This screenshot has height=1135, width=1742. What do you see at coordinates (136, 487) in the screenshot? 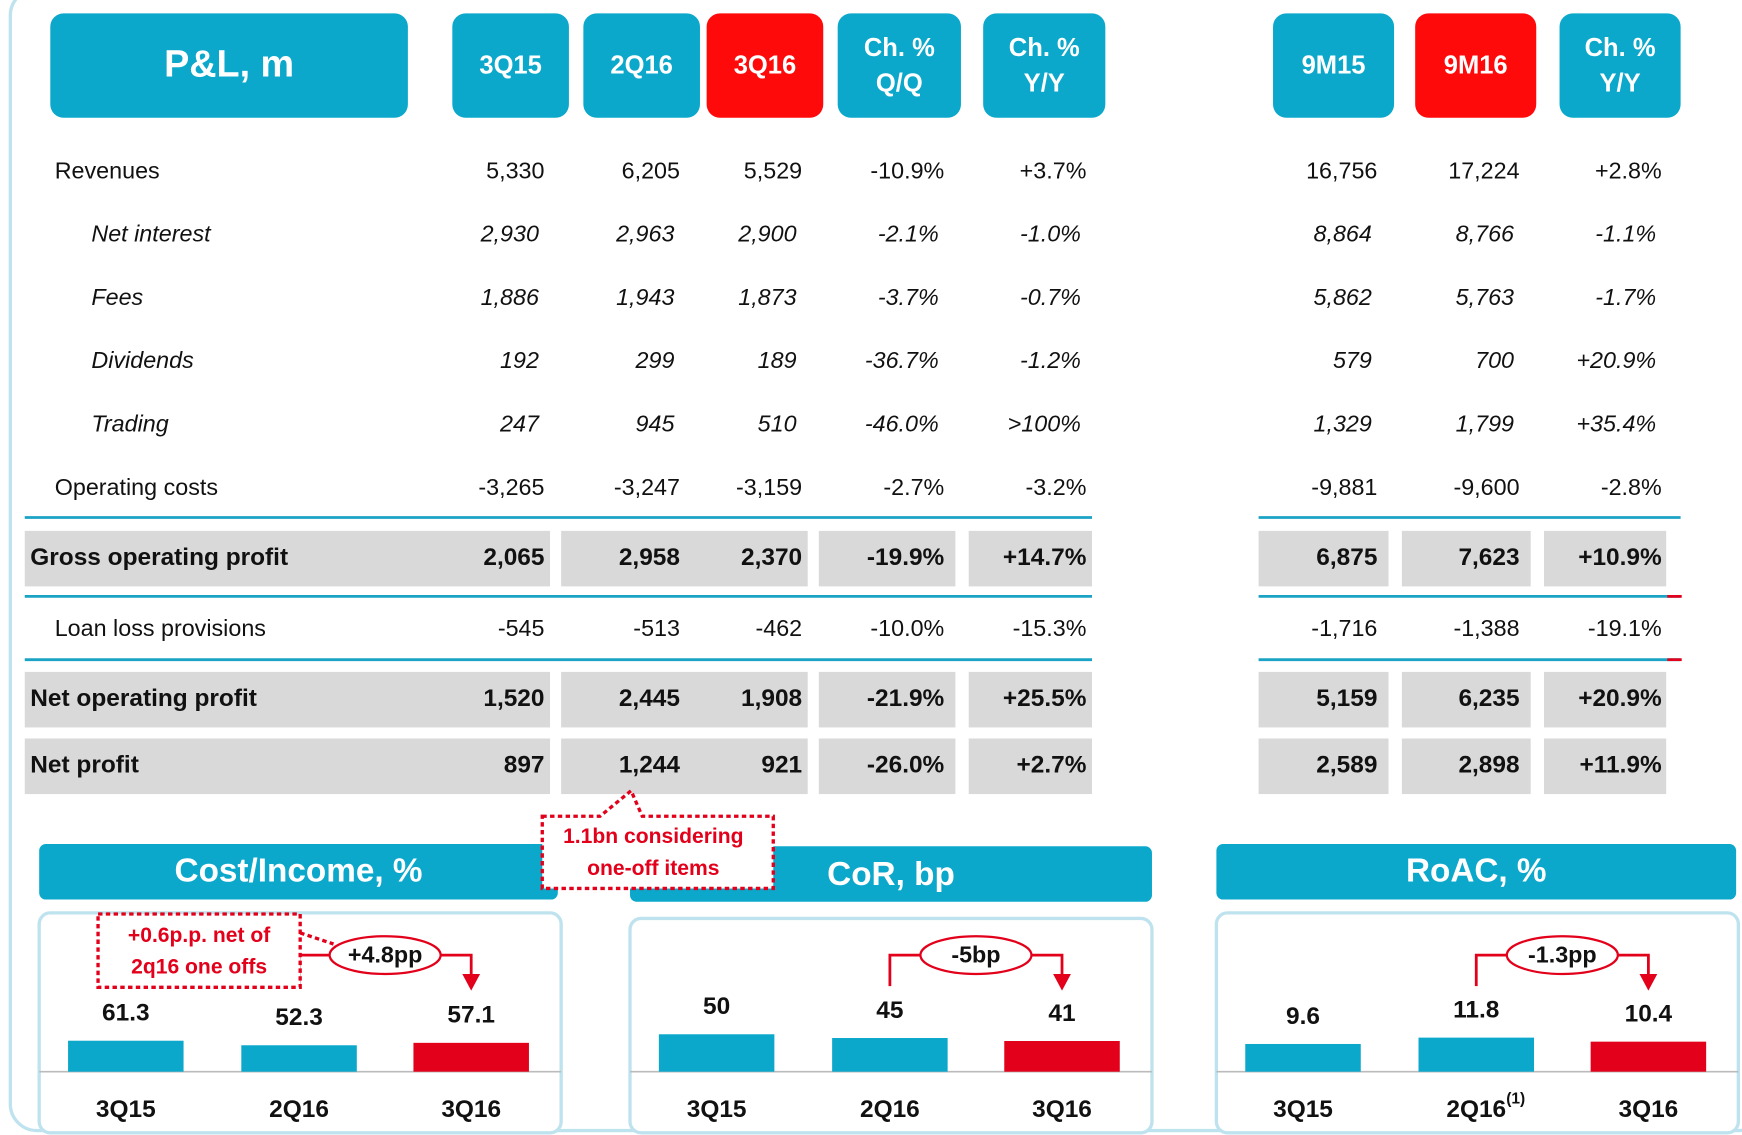
I see `row-label: Operating costs` at bounding box center [136, 487].